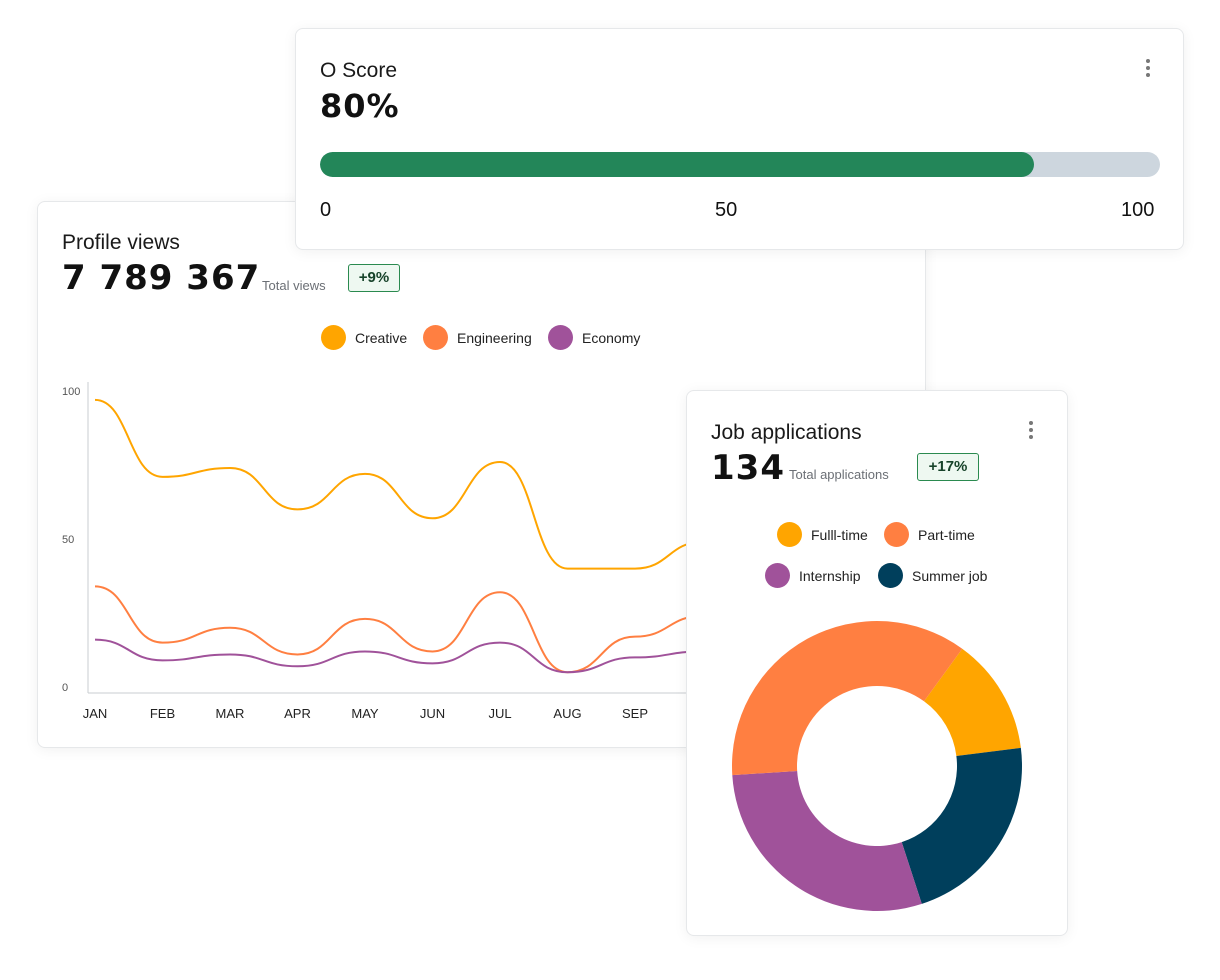 Image resolution: width=1220 pixels, height=980 pixels. What do you see at coordinates (398, 484) in the screenshot?
I see `series-line-creative` at bounding box center [398, 484].